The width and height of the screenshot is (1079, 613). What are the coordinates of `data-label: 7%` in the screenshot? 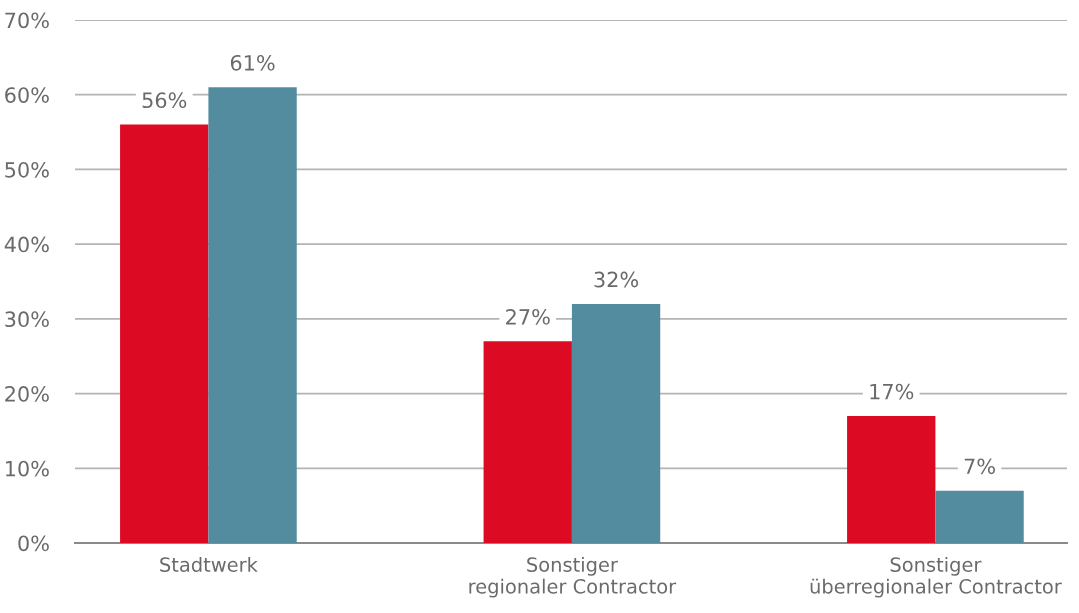 It's located at (979, 466).